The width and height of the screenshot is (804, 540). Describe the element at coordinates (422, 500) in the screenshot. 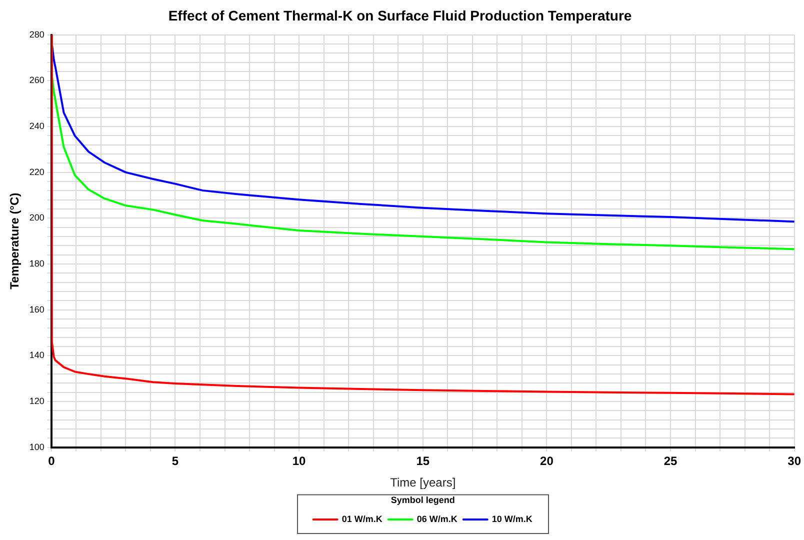

I see `legend-title: Symbol legend` at that location.